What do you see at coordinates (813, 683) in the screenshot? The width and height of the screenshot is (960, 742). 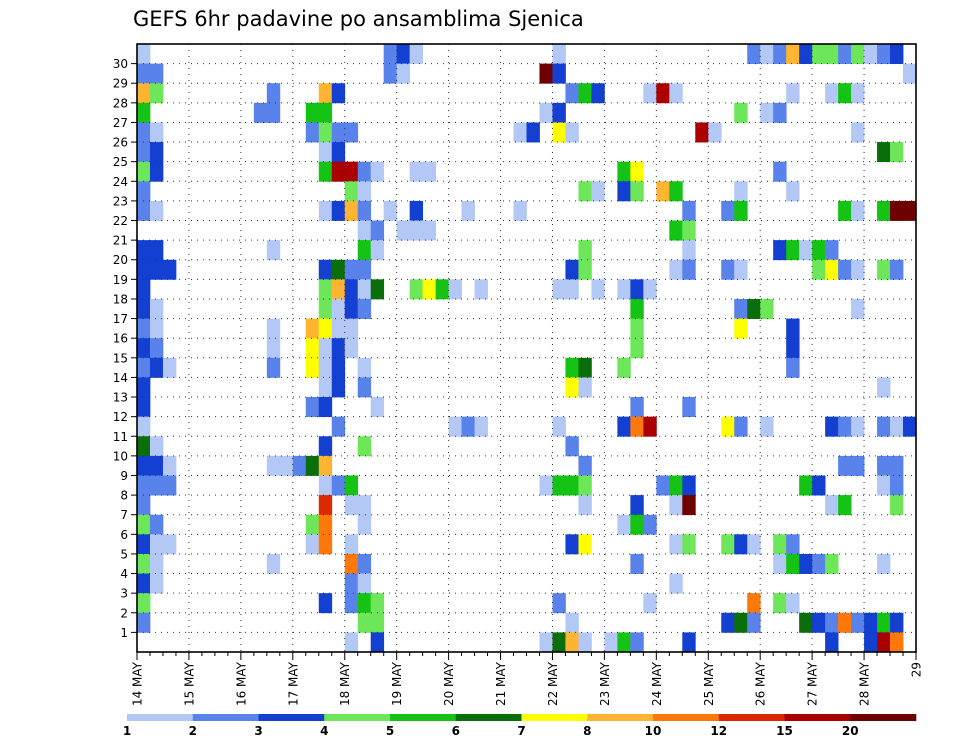 I see `x-tick-label: 27 MAY` at bounding box center [813, 683].